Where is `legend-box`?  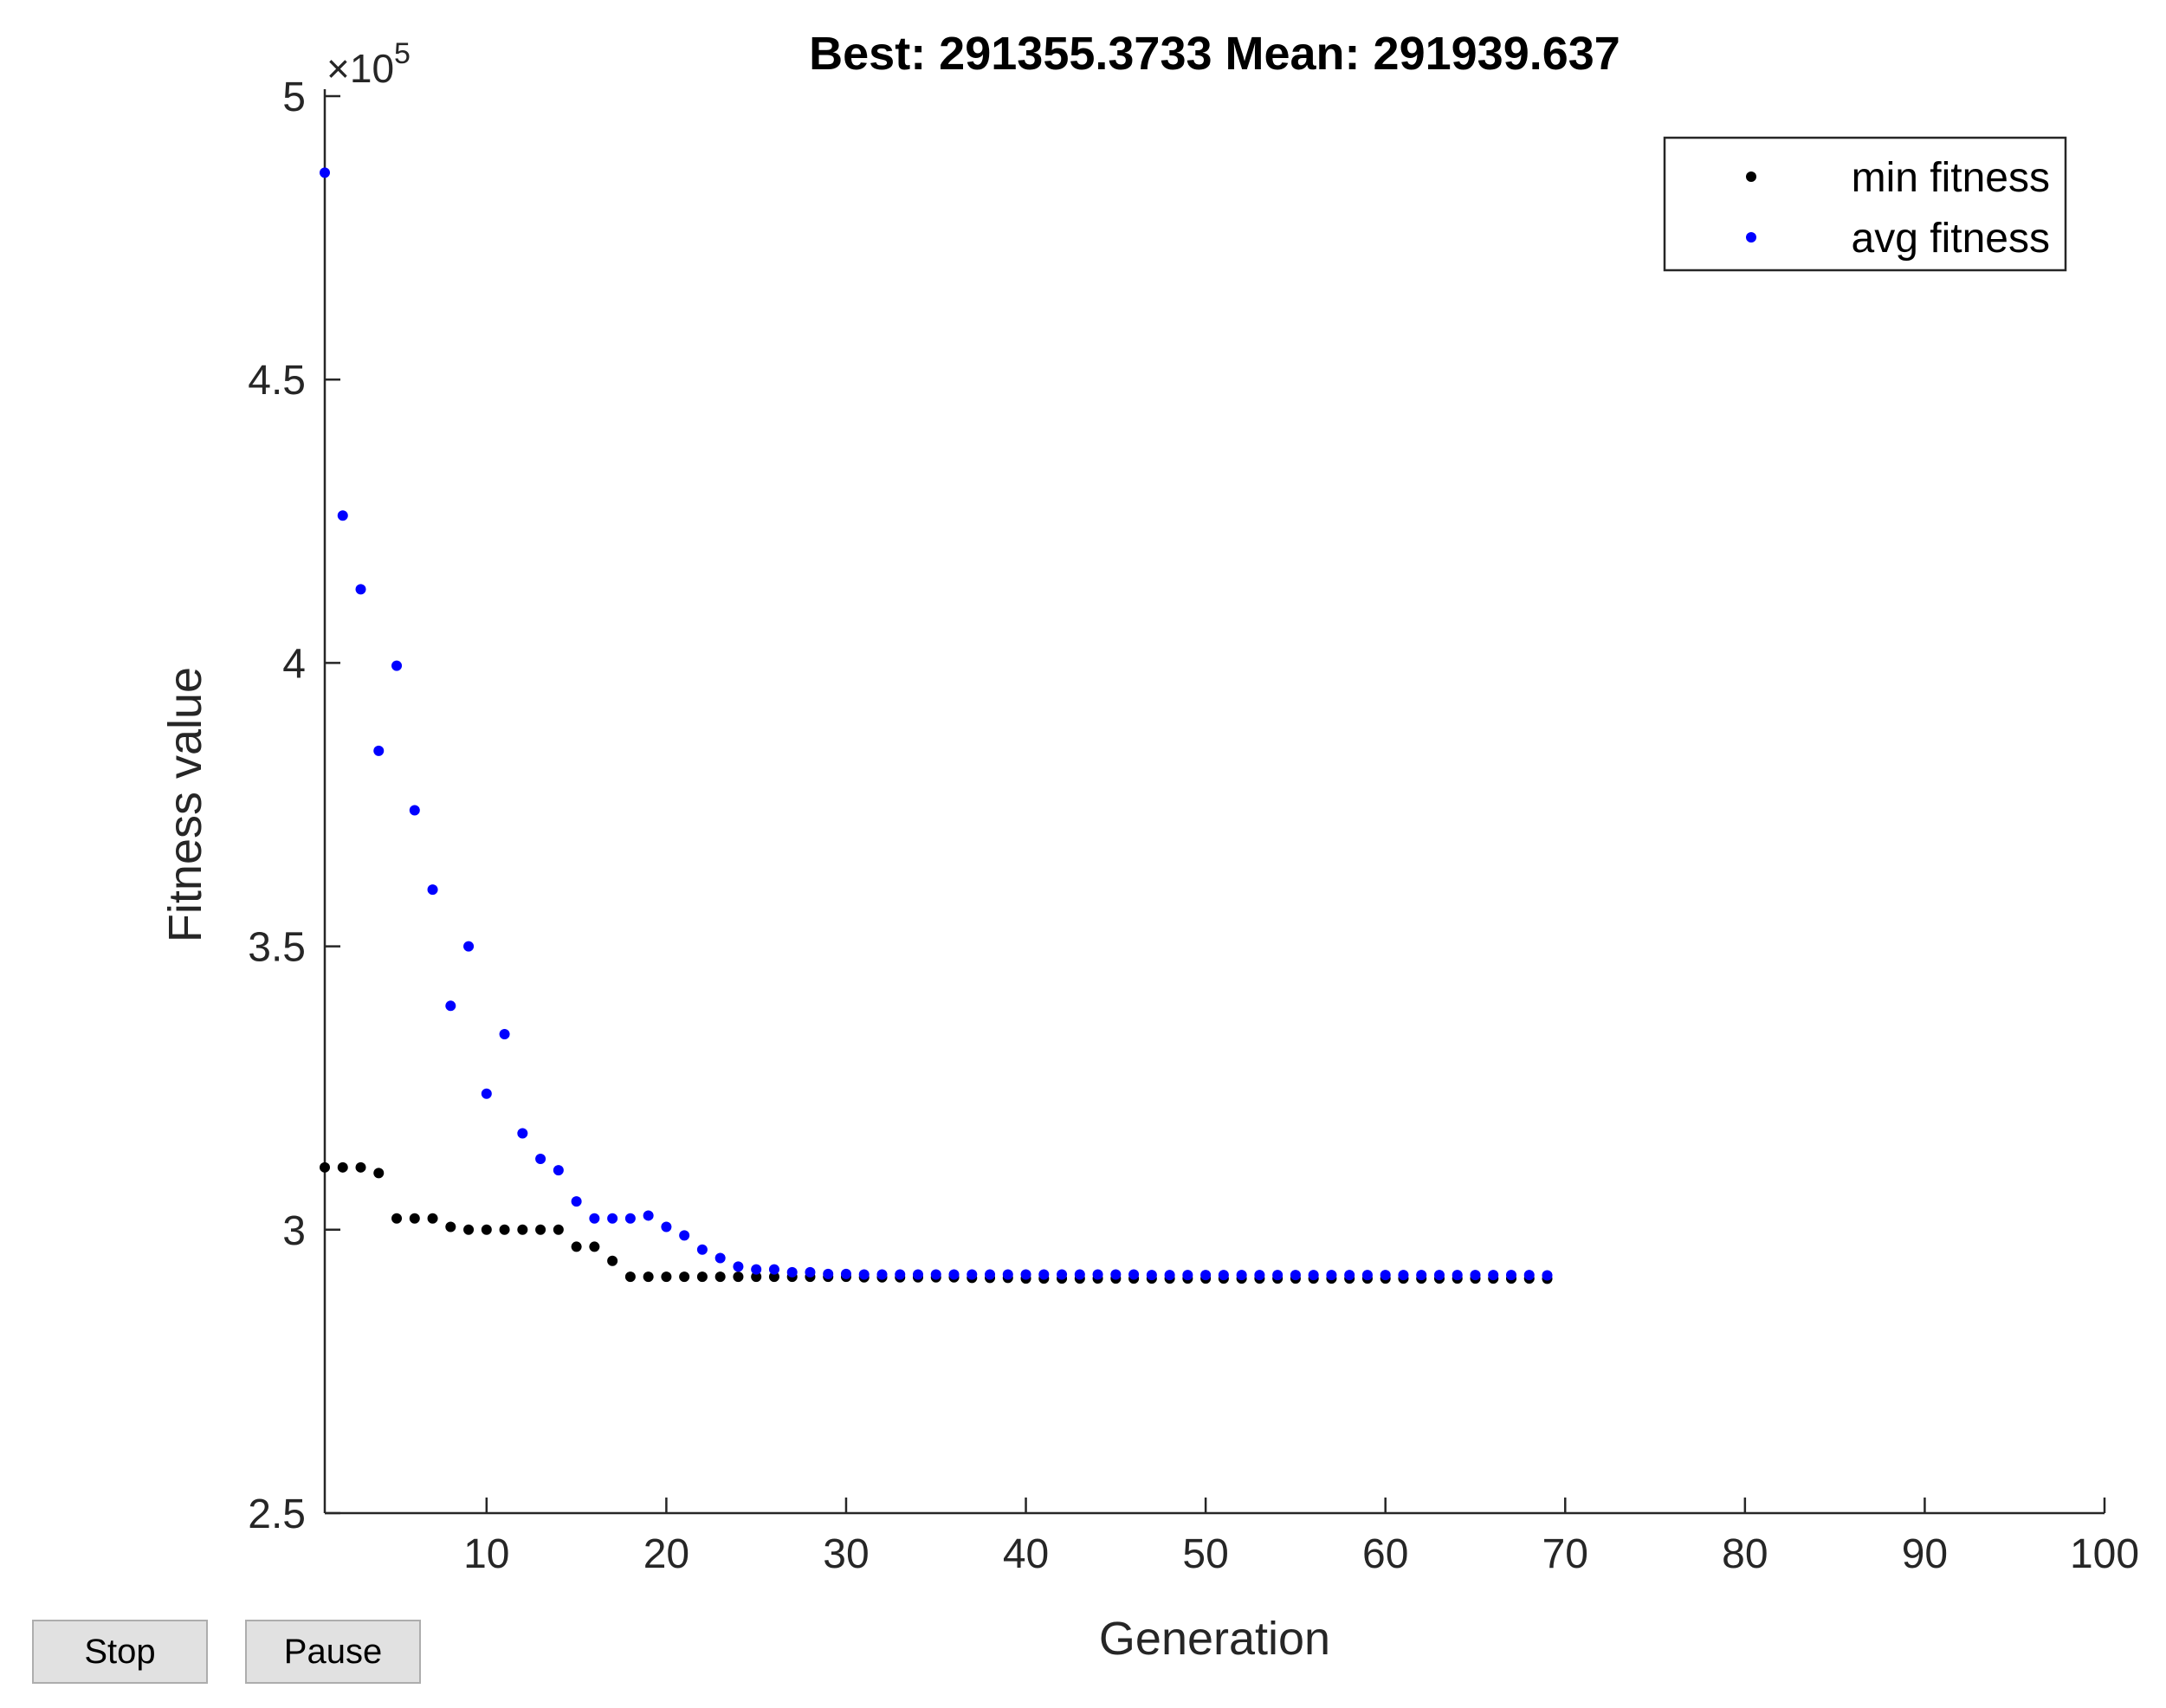
legend-box is located at coordinates (1865, 204).